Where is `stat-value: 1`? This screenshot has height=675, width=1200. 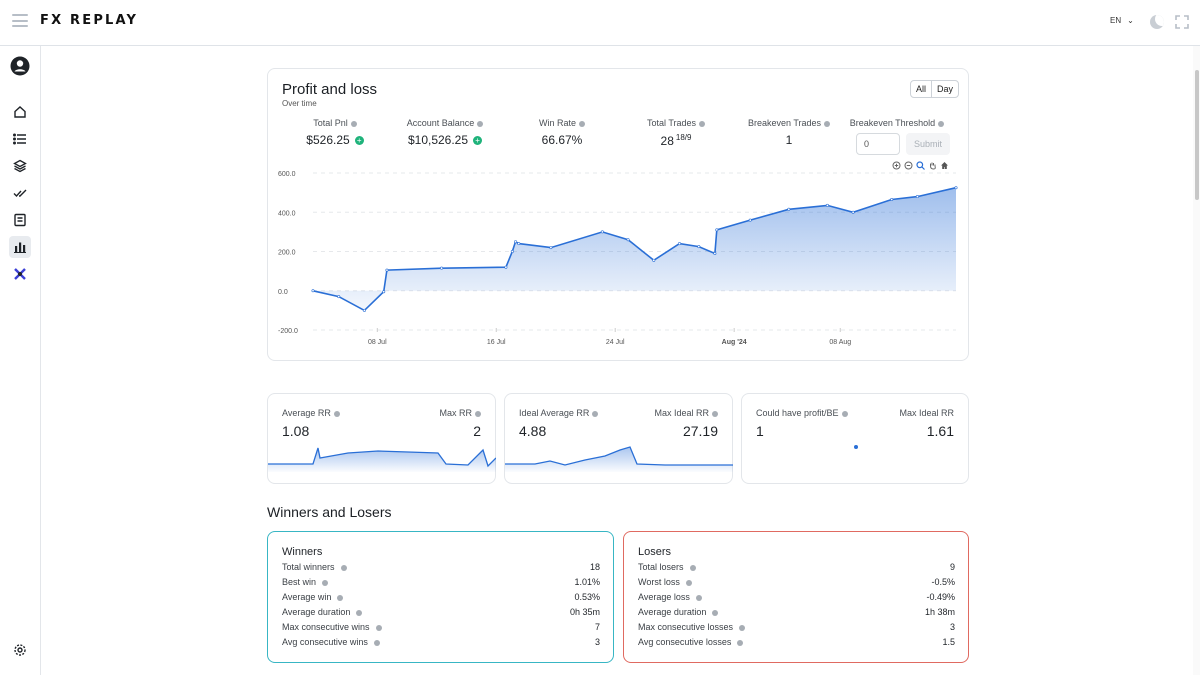 stat-value: 1 is located at coordinates (789, 140).